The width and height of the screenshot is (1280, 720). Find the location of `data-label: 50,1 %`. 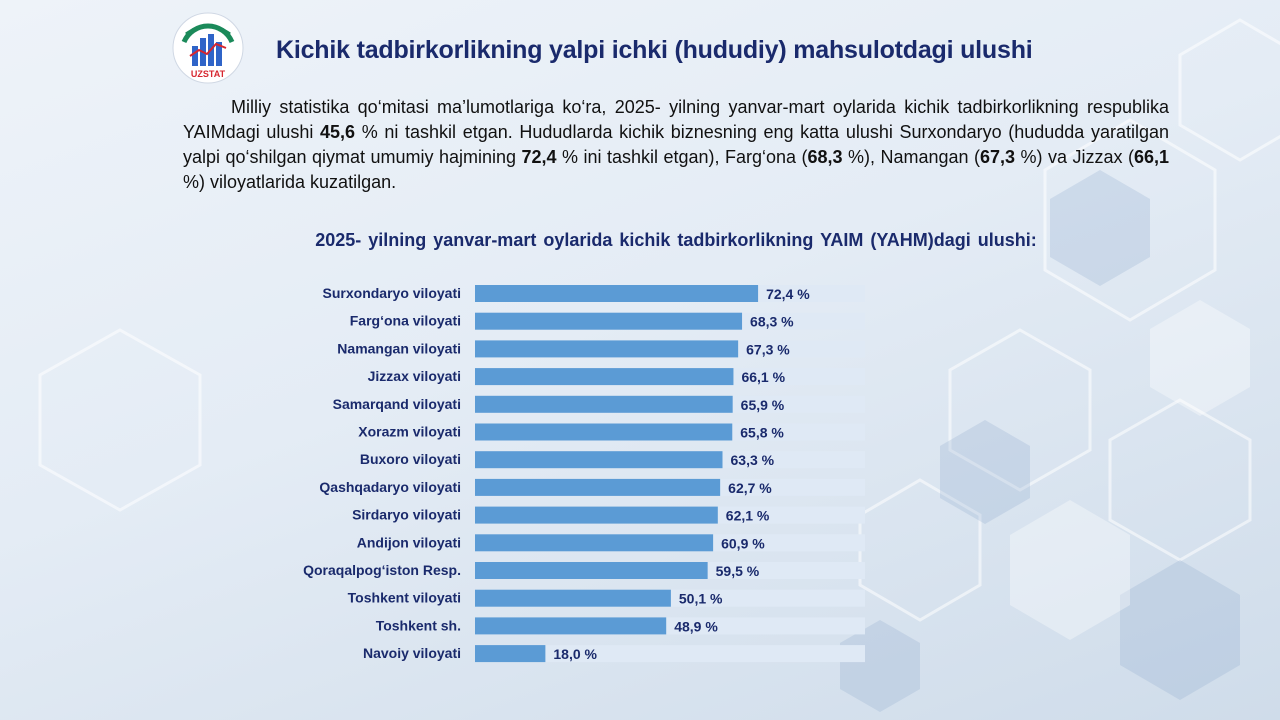

data-label: 50,1 % is located at coordinates (701, 599).